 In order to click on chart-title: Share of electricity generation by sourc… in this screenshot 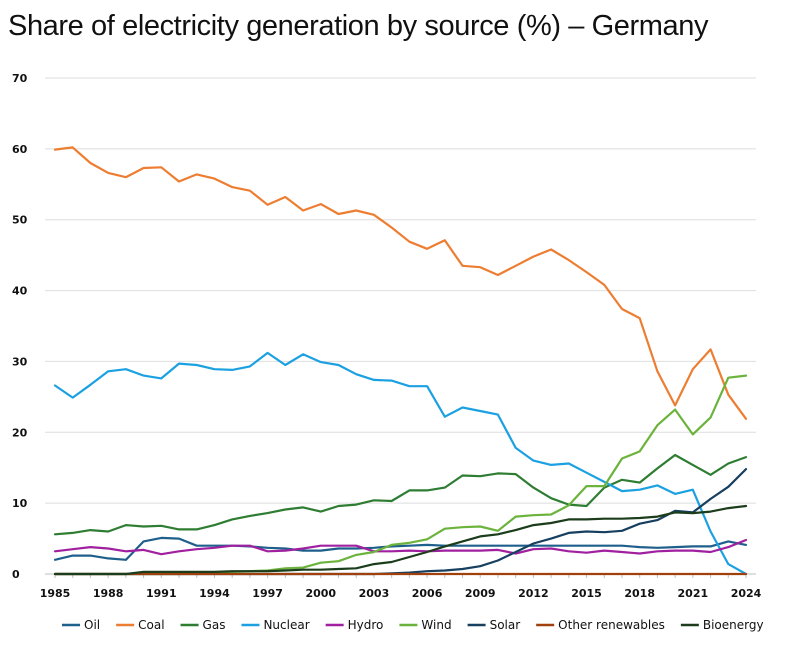, I will do `click(358, 26)`.